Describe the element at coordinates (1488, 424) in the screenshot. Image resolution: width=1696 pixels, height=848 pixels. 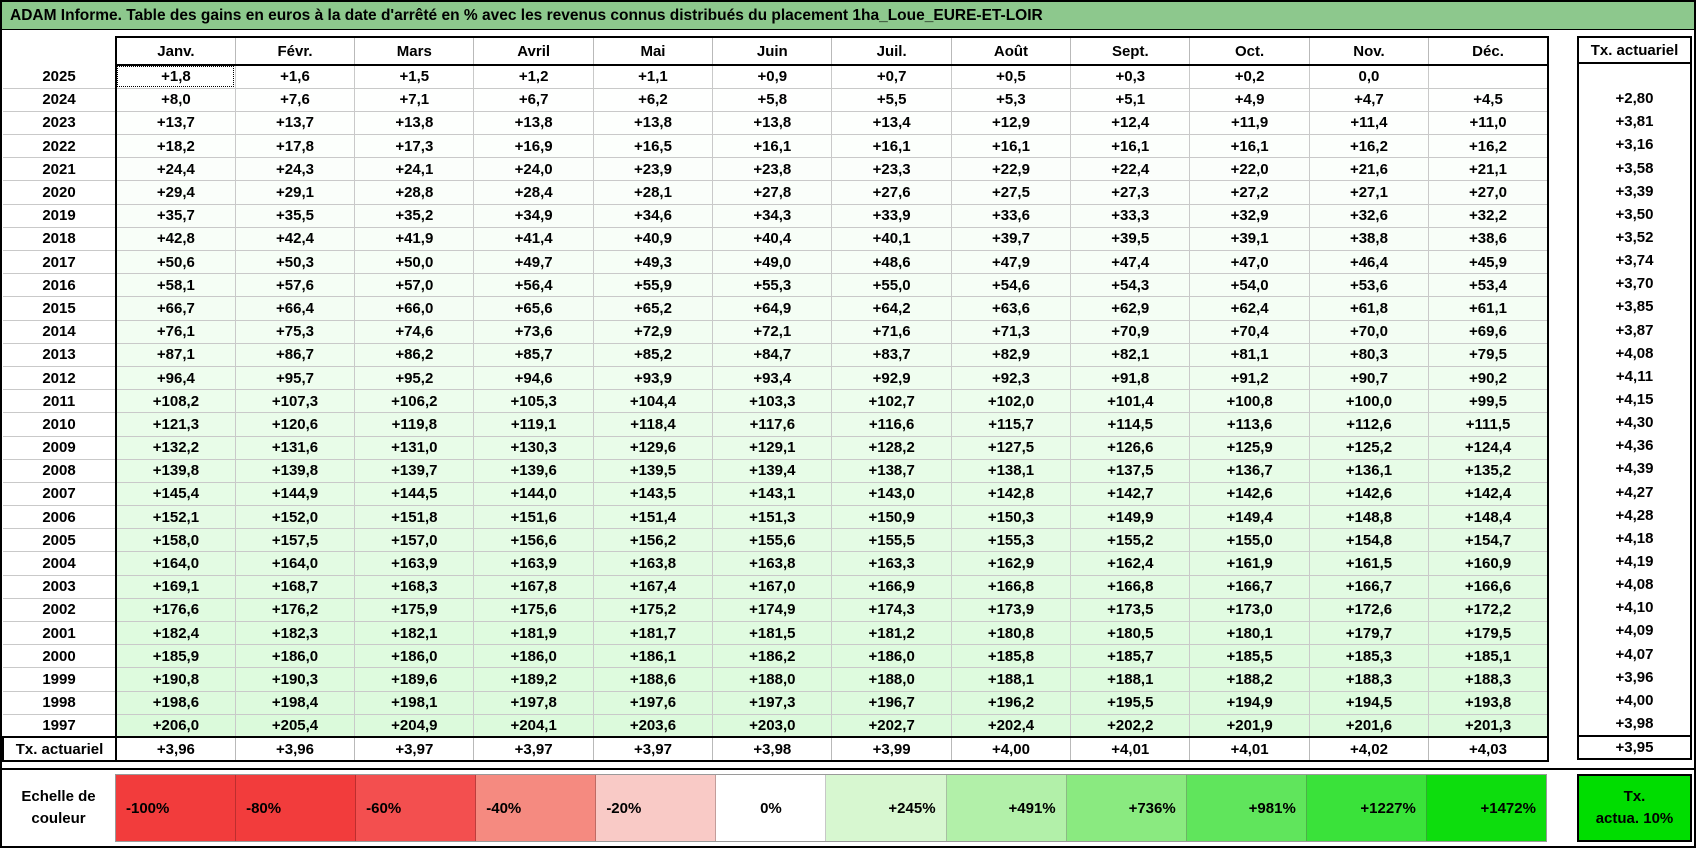
I see `gain-cell: +111,5` at that location.